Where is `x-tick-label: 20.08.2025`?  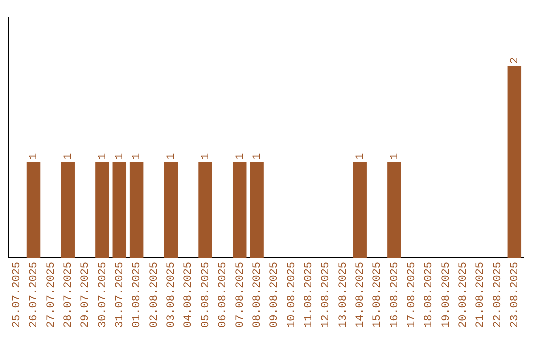
x-tick-label: 20.08.2025 is located at coordinates (464, 295).